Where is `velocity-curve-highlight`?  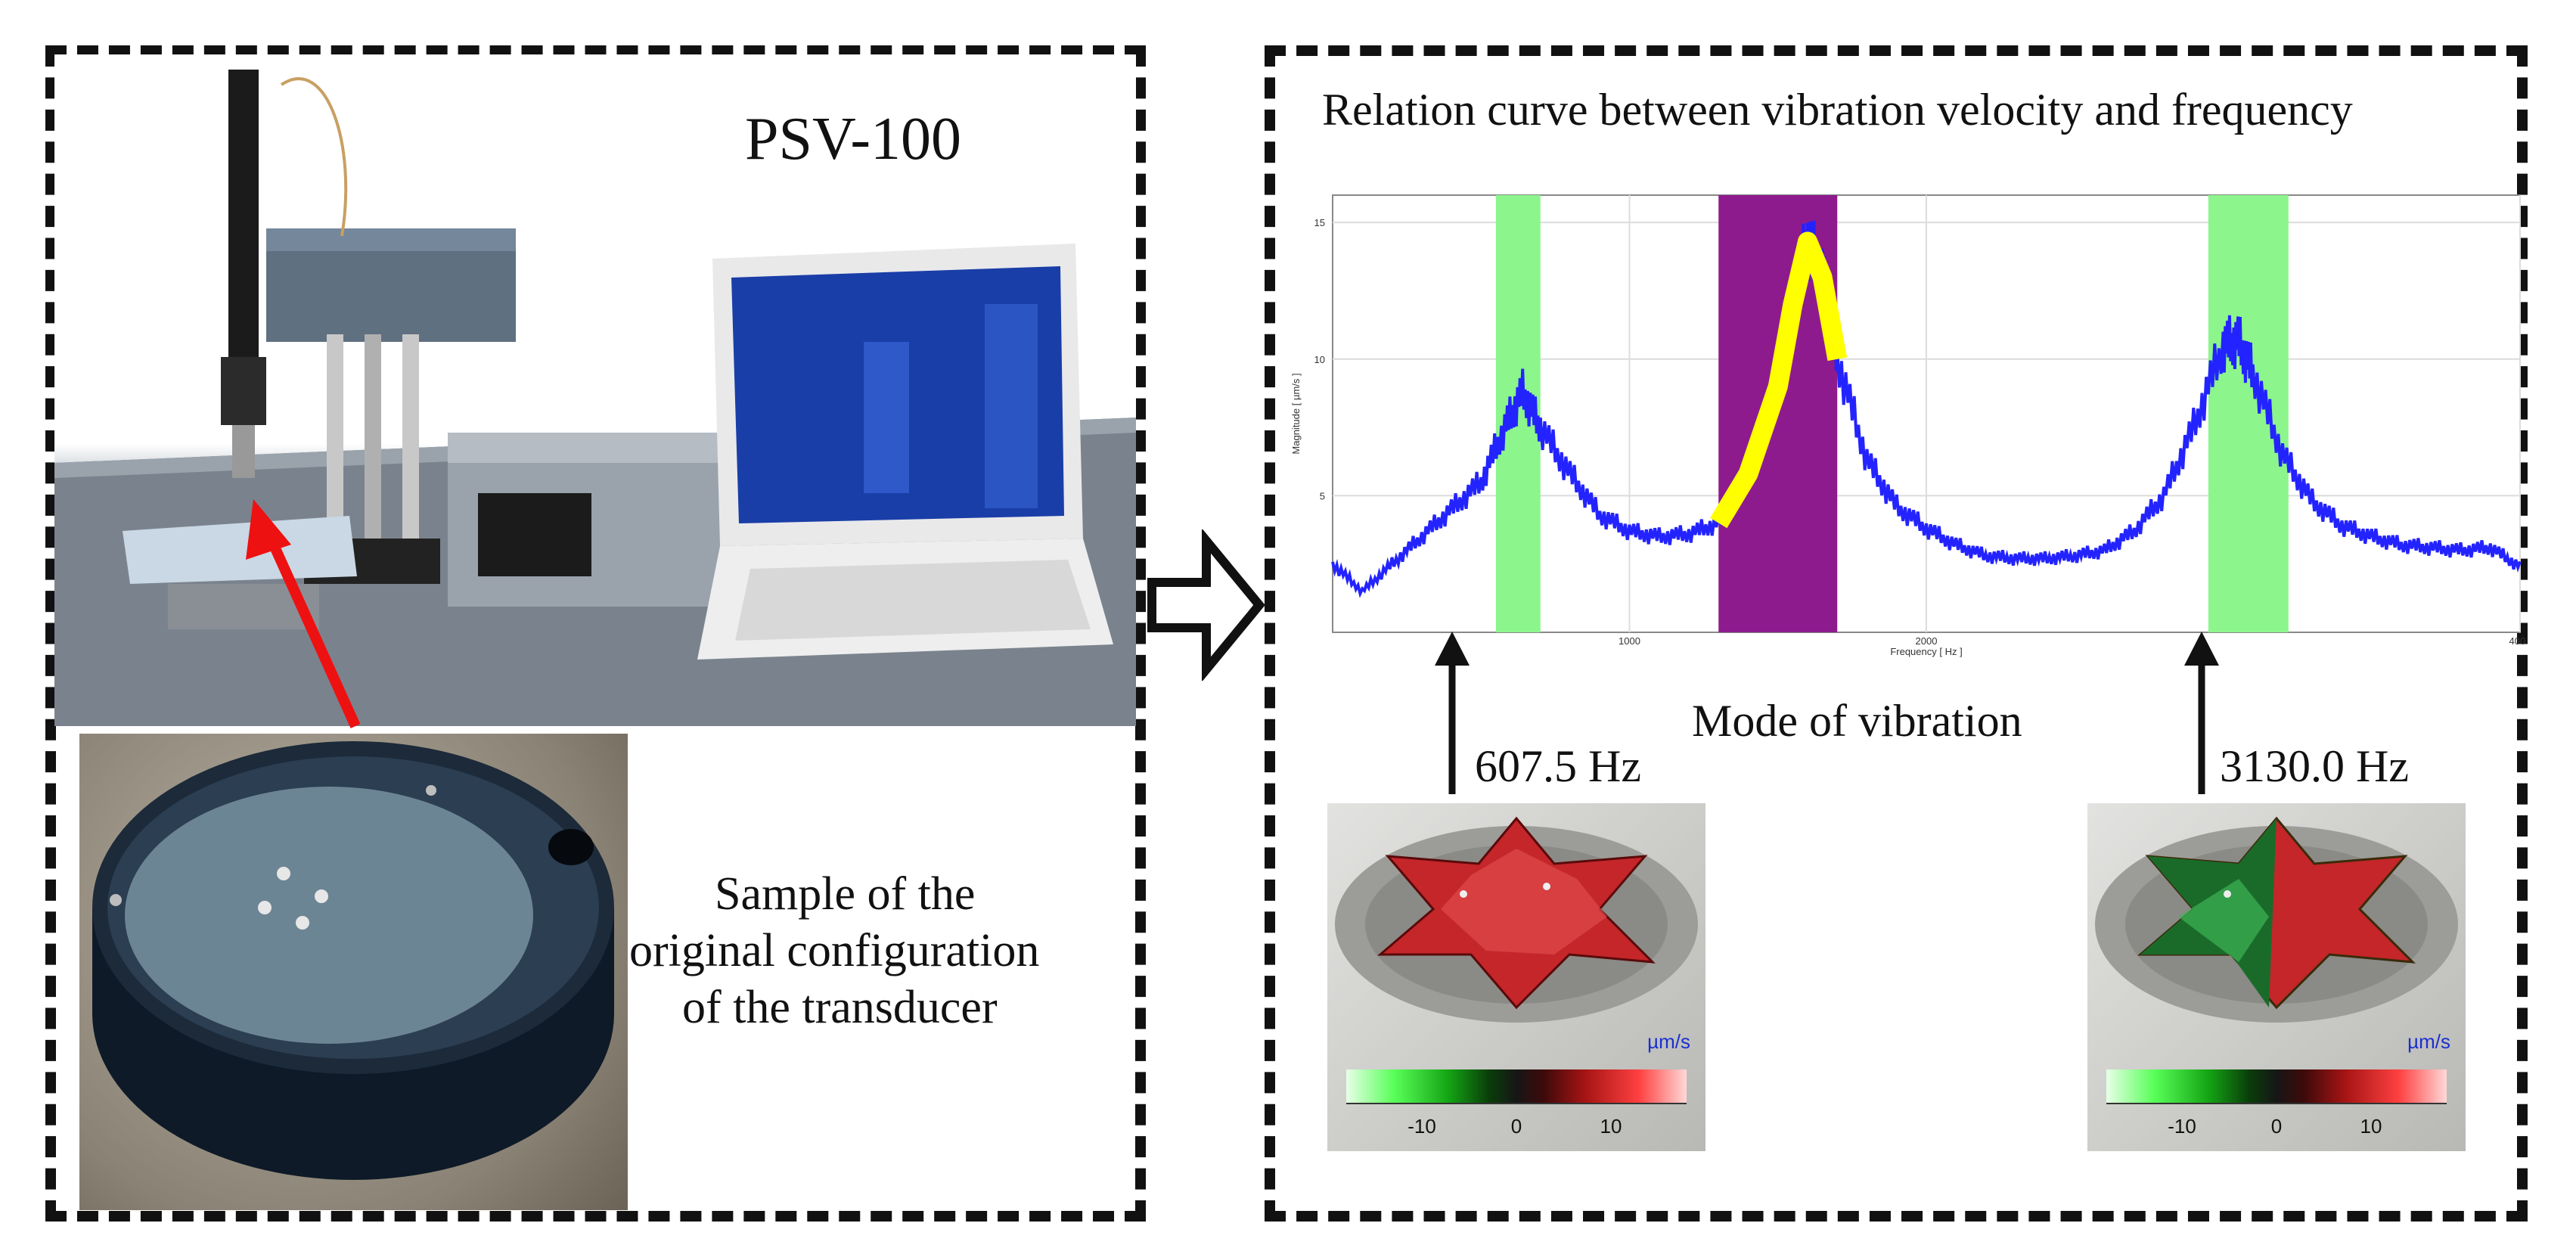 velocity-curve-highlight is located at coordinates (1779, 380).